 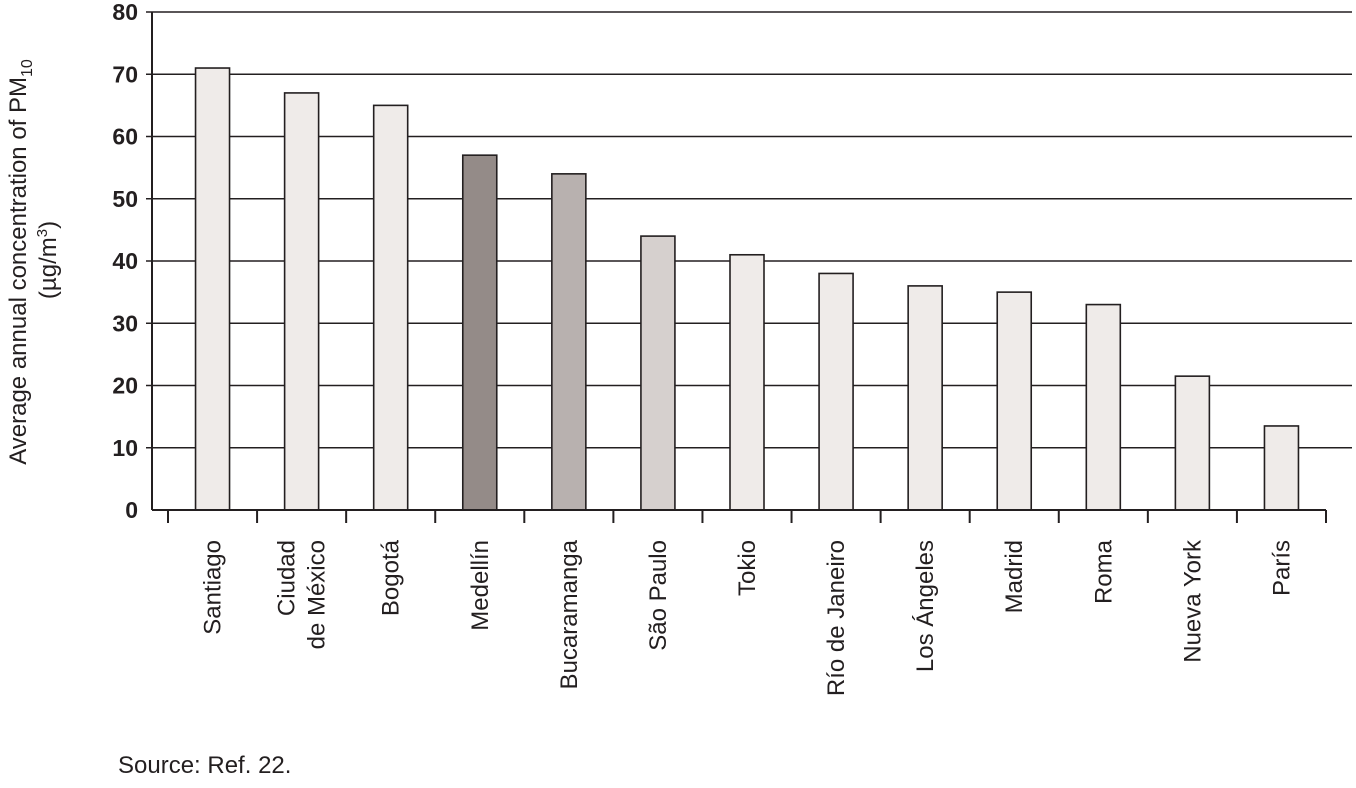 What do you see at coordinates (125, 137) in the screenshot?
I see `y-tick-label: 60` at bounding box center [125, 137].